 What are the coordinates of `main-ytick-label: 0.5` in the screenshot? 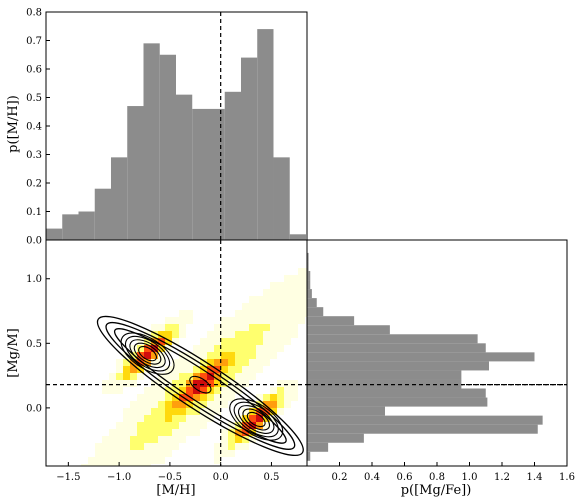 It's located at (34, 344).